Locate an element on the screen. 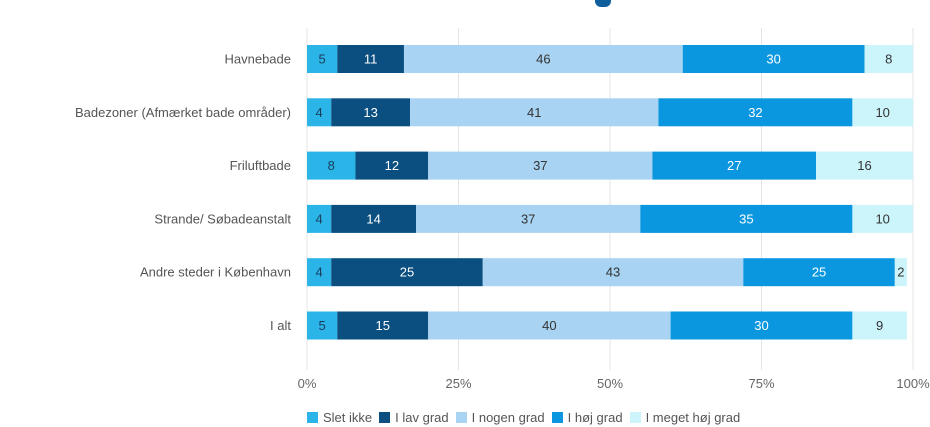 The image size is (930, 427). legend-item: Slet ikke is located at coordinates (339, 417).